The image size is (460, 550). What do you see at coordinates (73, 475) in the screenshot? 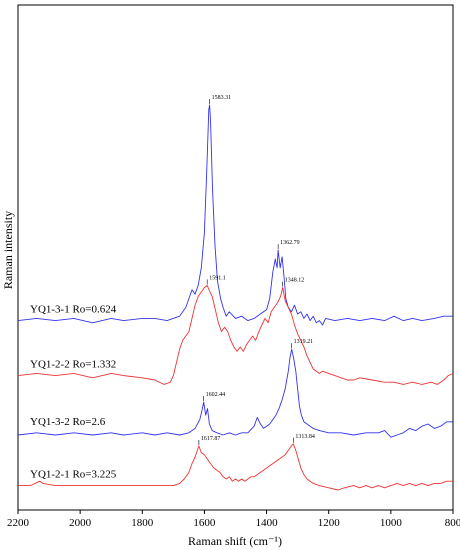
I see `spectrum-name-label: YQ1-2-1 Ro=3.225` at bounding box center [73, 475].